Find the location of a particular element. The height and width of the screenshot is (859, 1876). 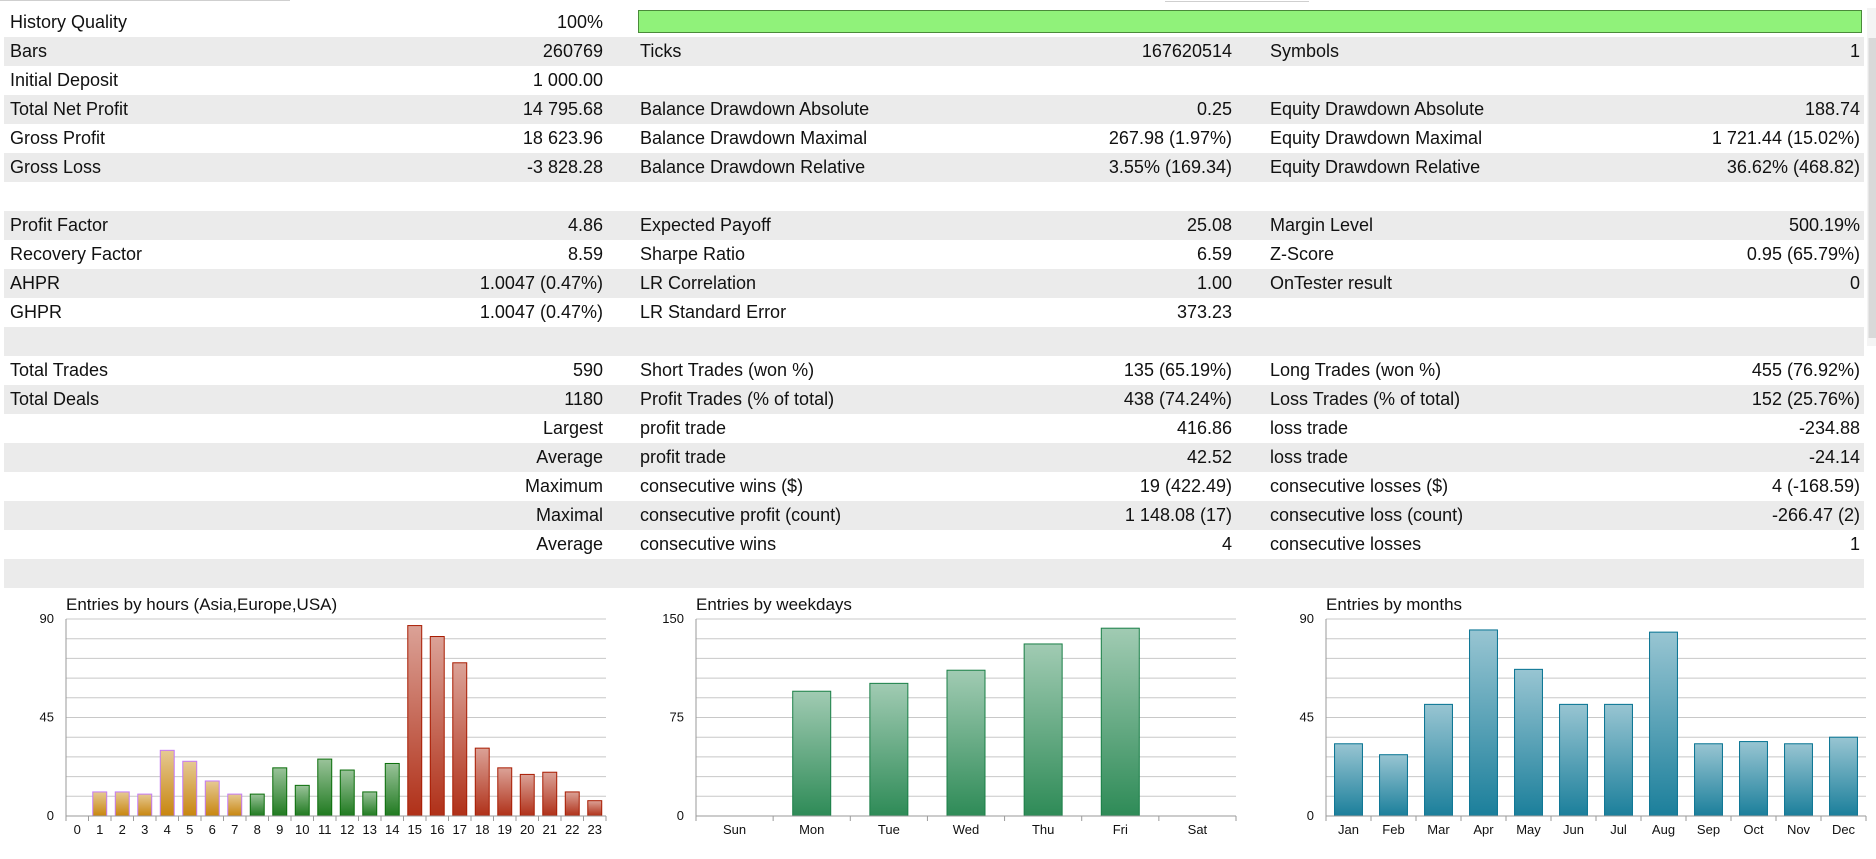

metric-label: Symbols is located at coordinates (1305, 51).